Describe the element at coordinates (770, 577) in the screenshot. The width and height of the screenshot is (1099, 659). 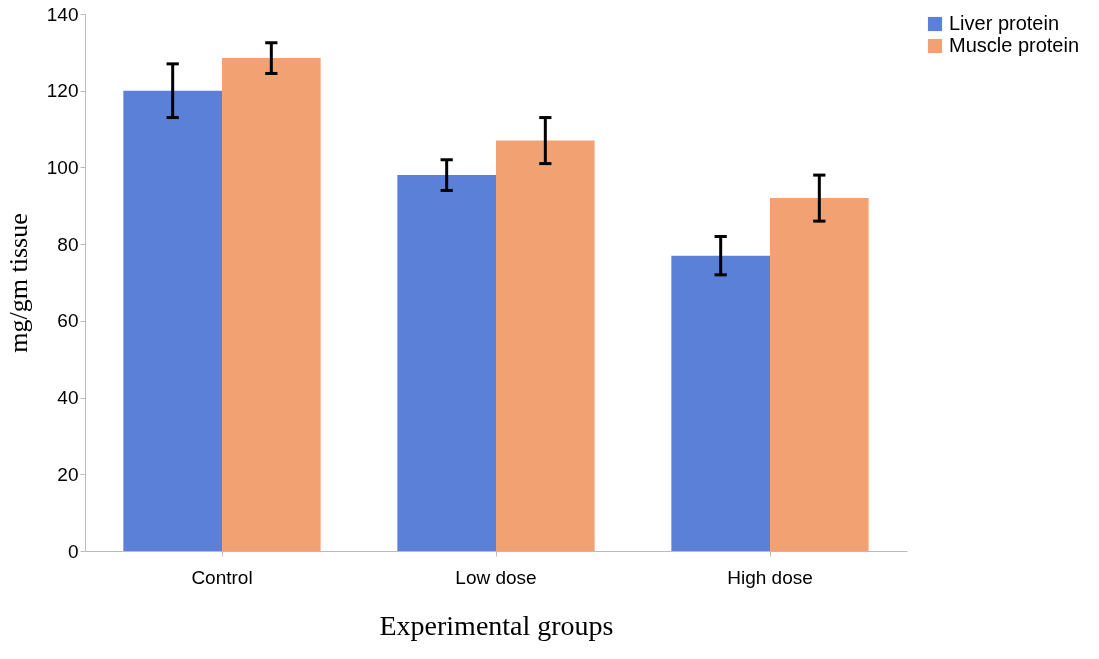
I see `x-tick-label: High dose` at that location.